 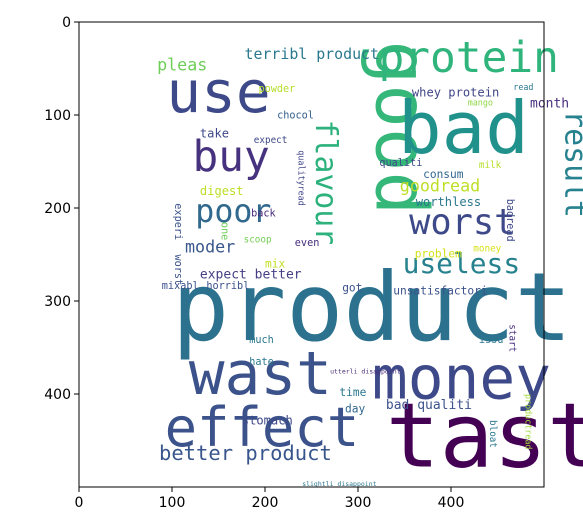 What do you see at coordinates (463, 129) in the screenshot?
I see `word-bad: bad` at bounding box center [463, 129].